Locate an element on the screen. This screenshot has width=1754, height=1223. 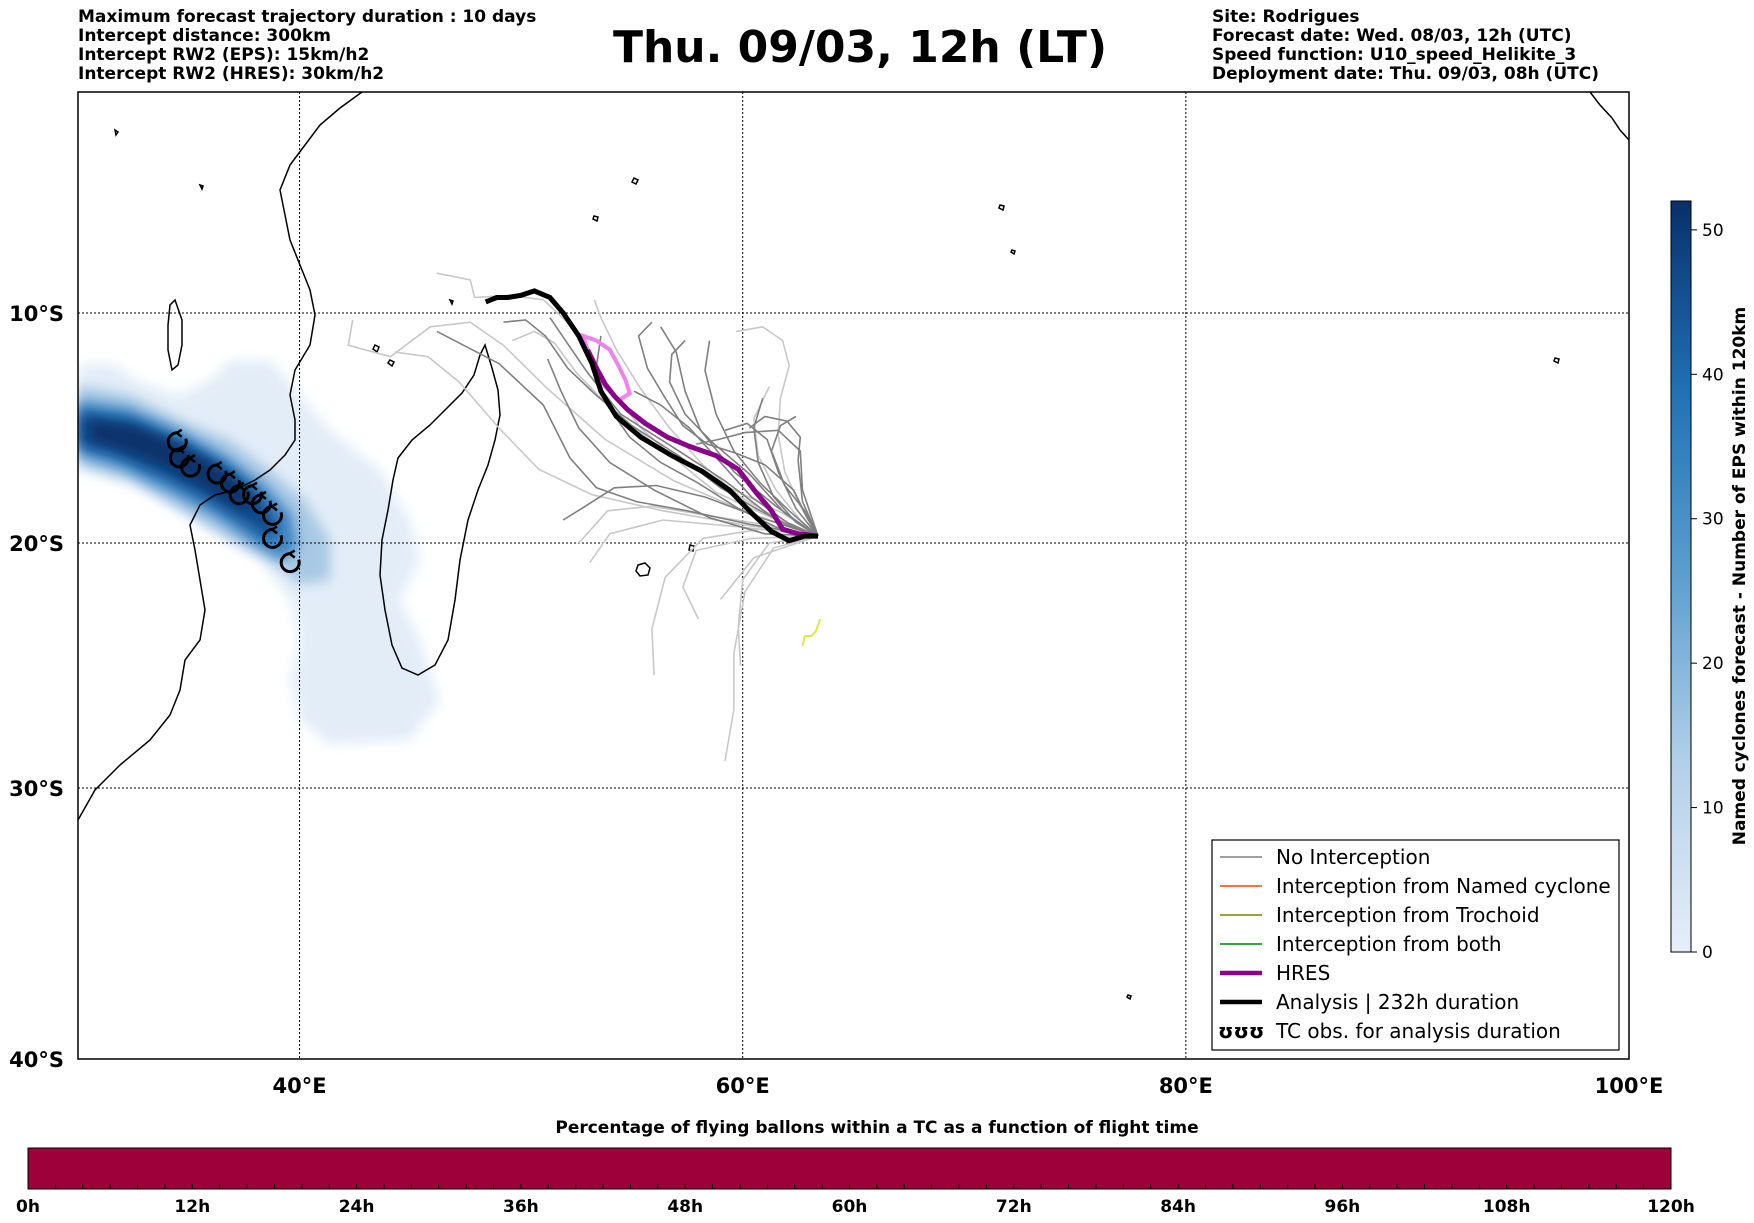
tc-obs-markers is located at coordinates (233, 501).